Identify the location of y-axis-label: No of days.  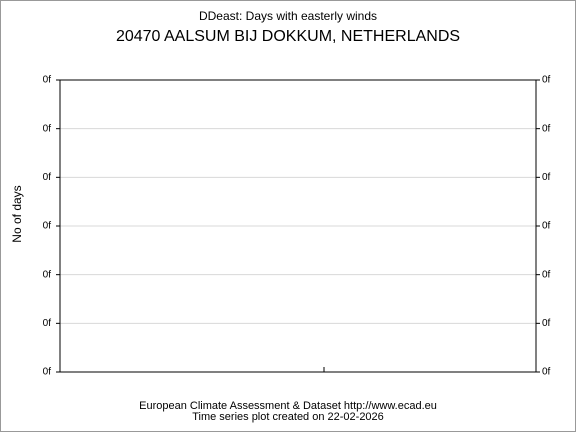
(17, 213).